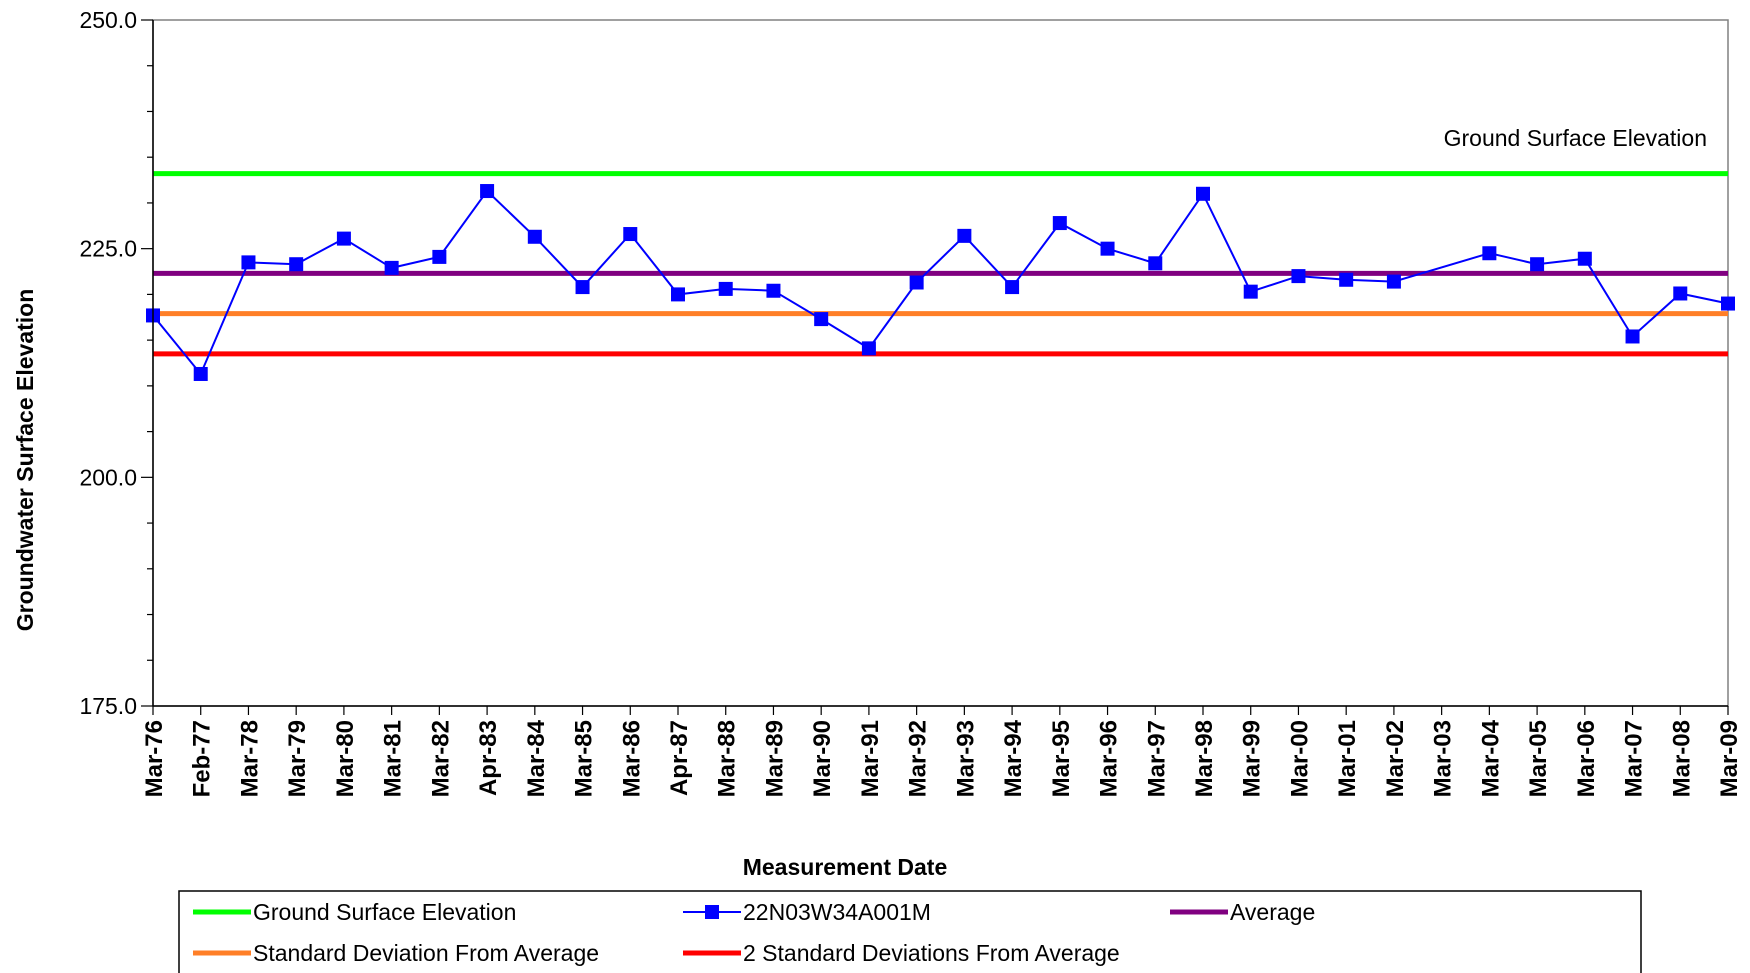 The height and width of the screenshot is (973, 1750). I want to click on x-tick-label: Mar-90, so click(822, 758).